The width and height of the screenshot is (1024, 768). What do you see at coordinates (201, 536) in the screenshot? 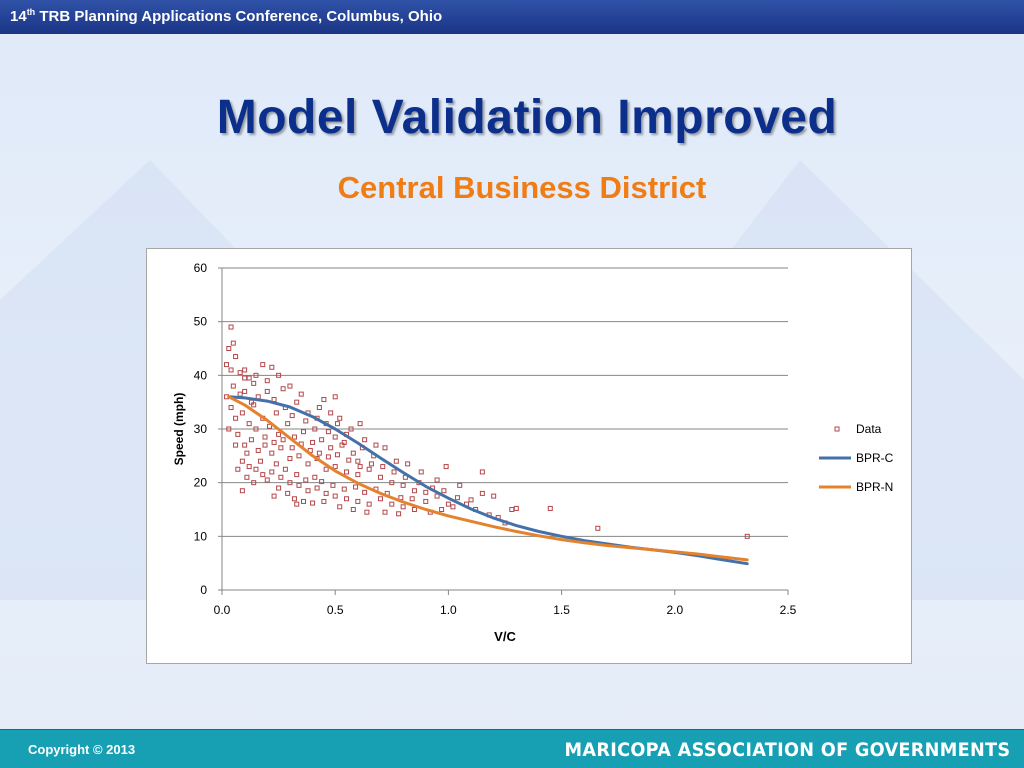
I see `y-tick-label: 10` at bounding box center [201, 536].